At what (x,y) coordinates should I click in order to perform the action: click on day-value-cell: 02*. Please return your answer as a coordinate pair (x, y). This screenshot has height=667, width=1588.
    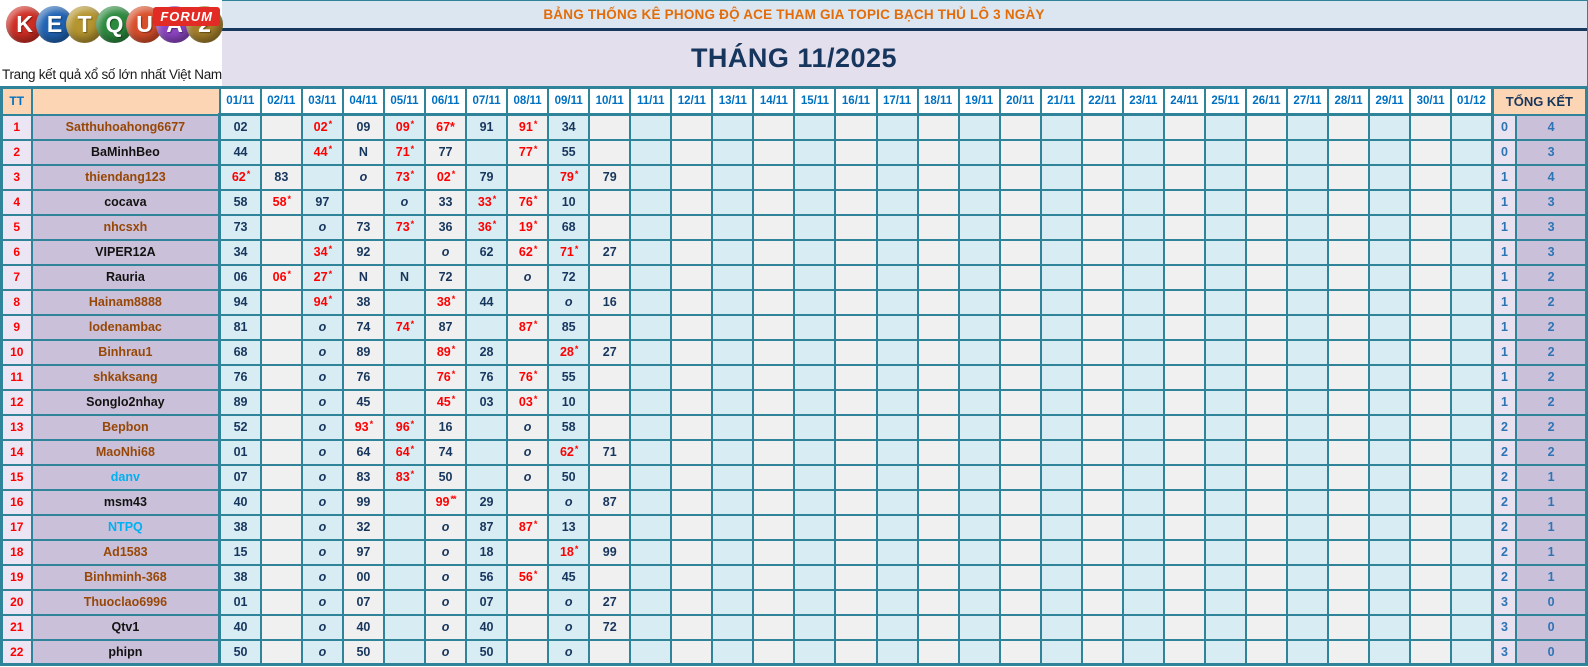
    Looking at the image, I should click on (322, 127).